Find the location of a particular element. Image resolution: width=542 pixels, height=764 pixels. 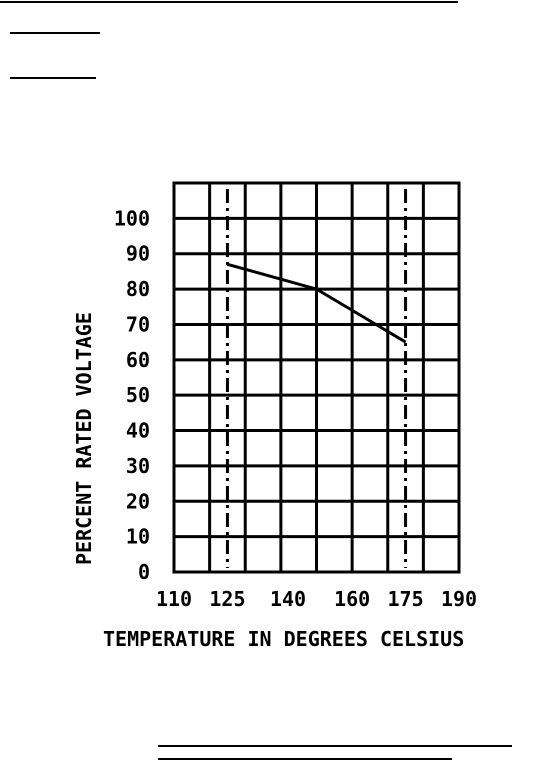

plot-area is located at coordinates (316, 303).